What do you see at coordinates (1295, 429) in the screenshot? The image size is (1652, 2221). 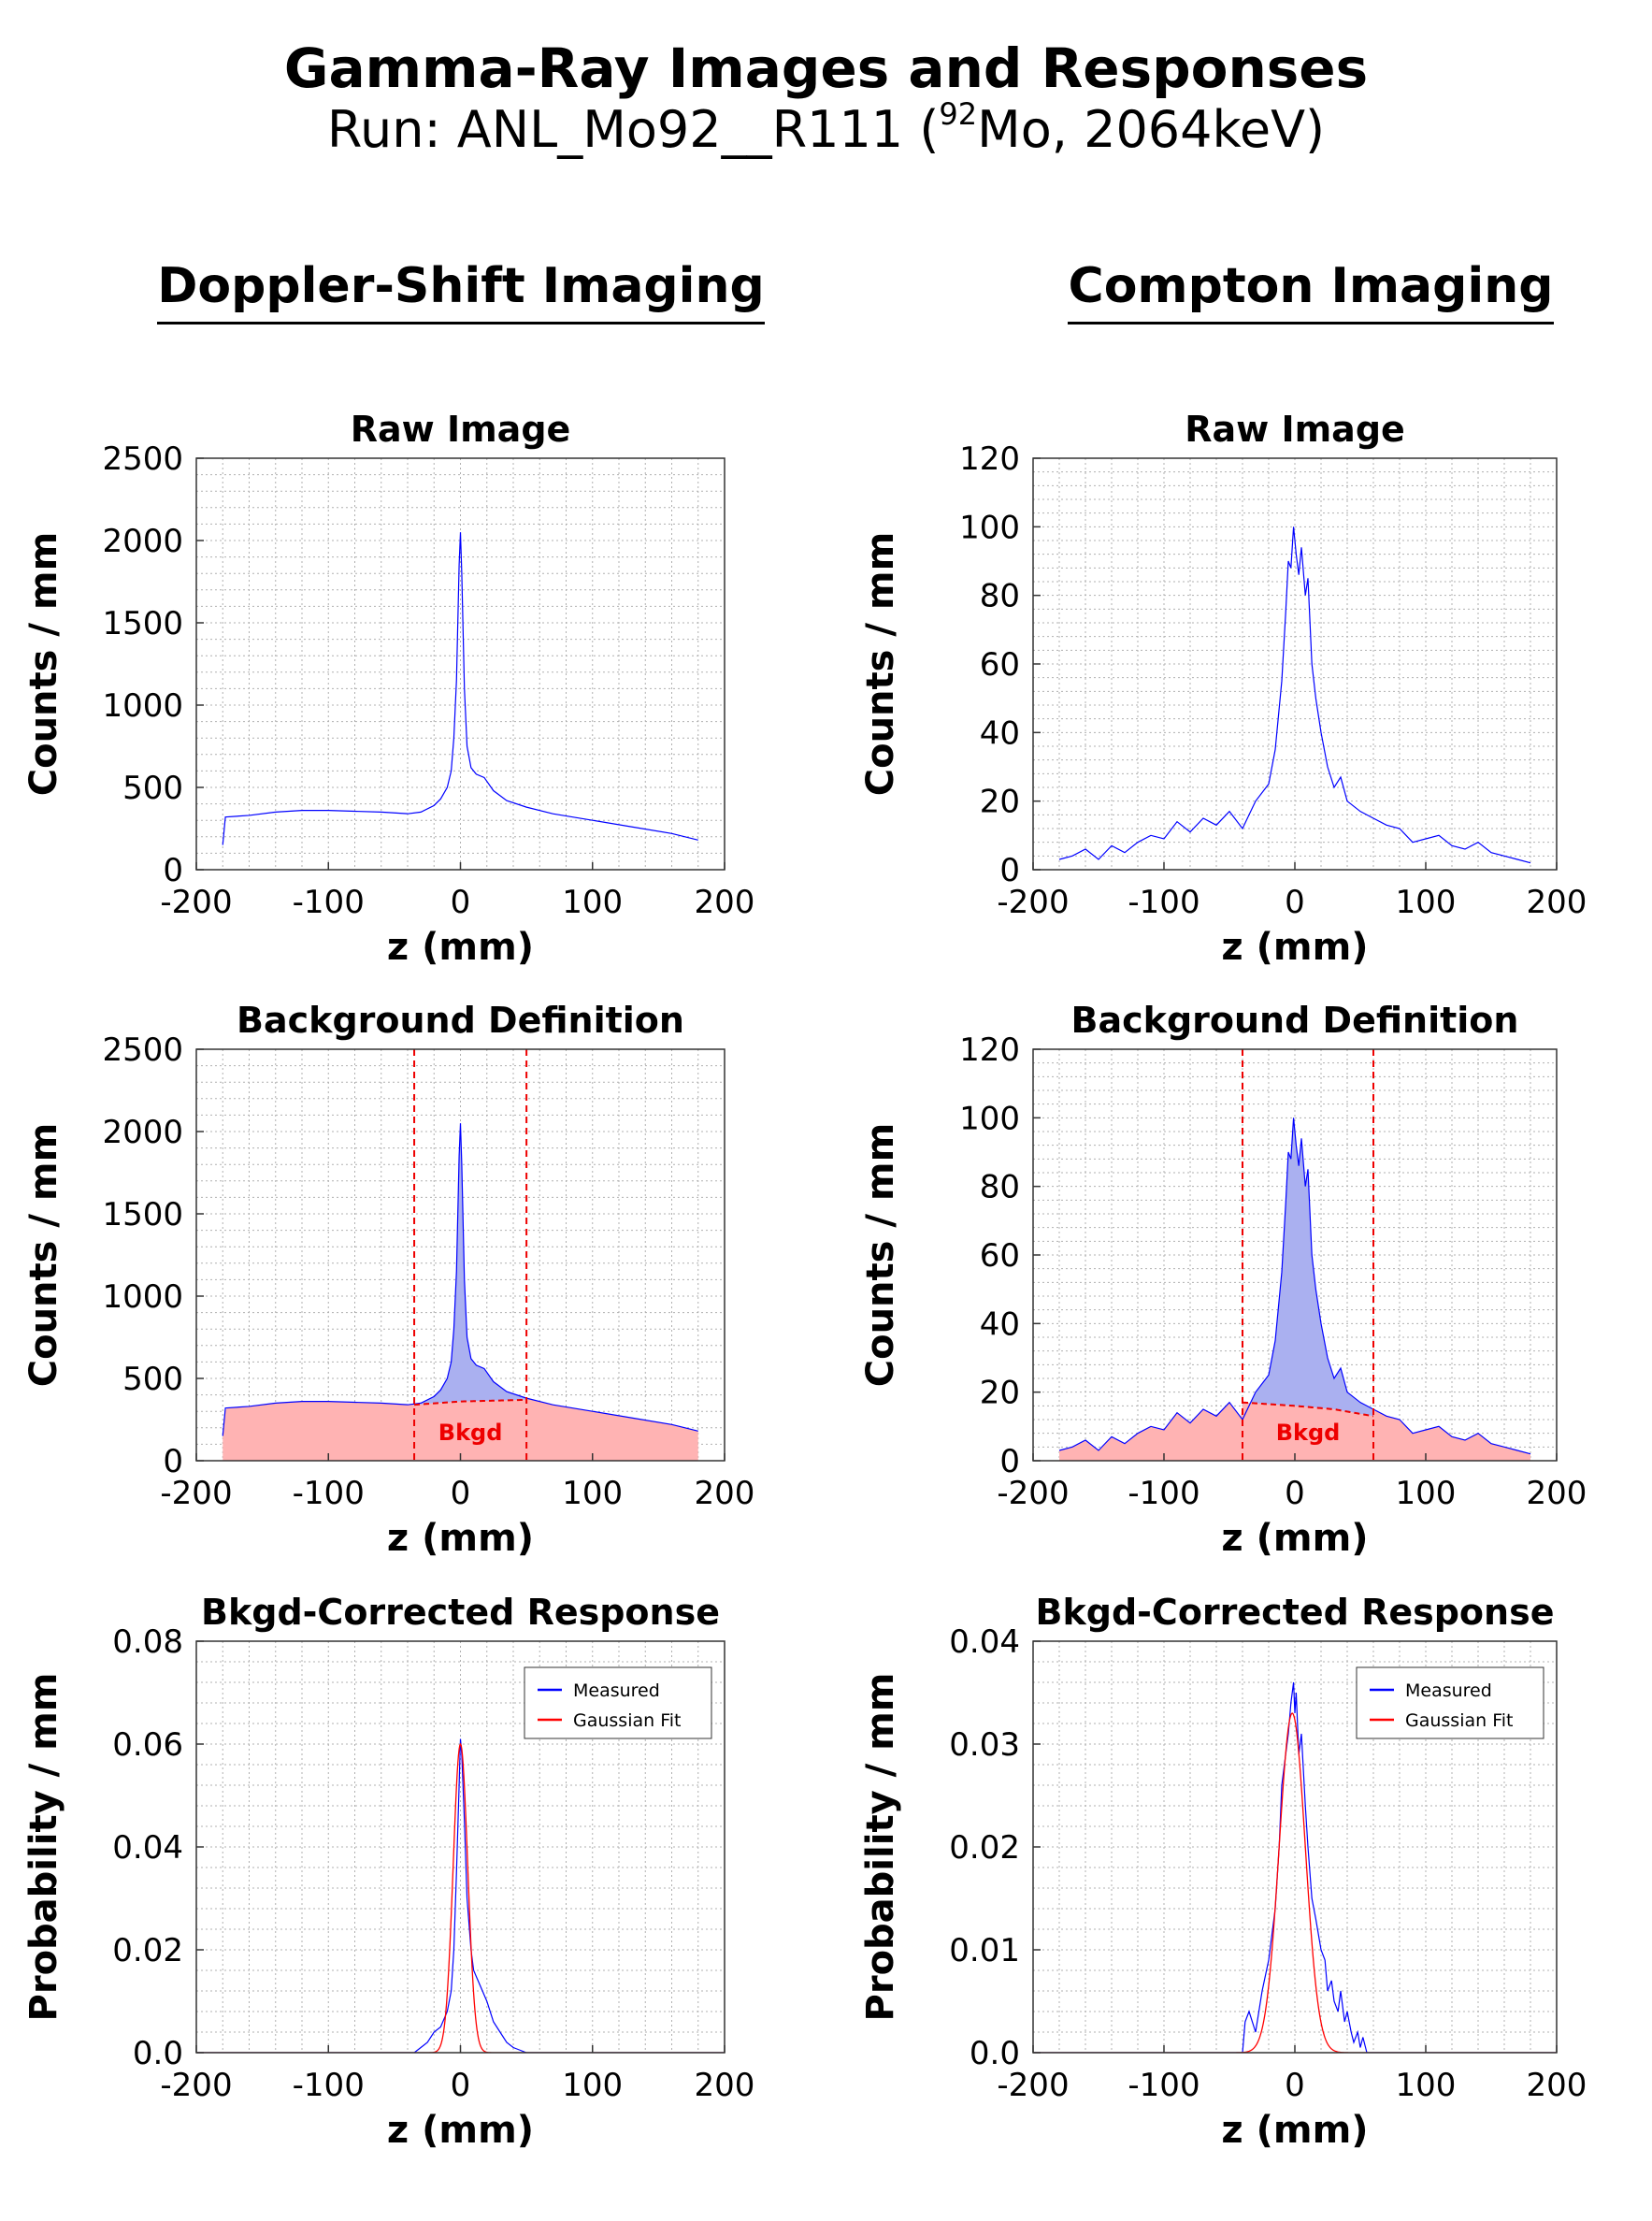 I see `compton-raw-title: Raw Image` at bounding box center [1295, 429].